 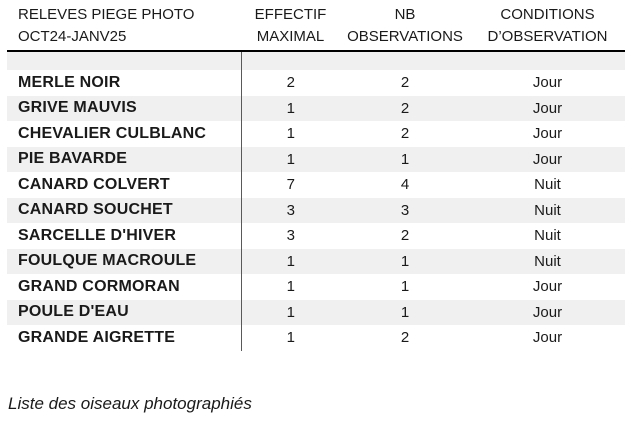 What do you see at coordinates (316, 185) in the screenshot?
I see `table-row: CANARD COLVERT 7 4 Nuit` at bounding box center [316, 185].